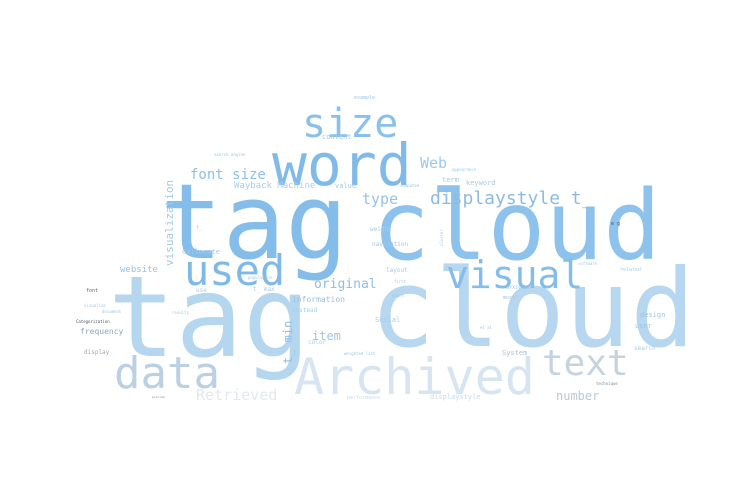  Describe the element at coordinates (398, 295) in the screenshot. I see `cloud-word-count: count` at that location.